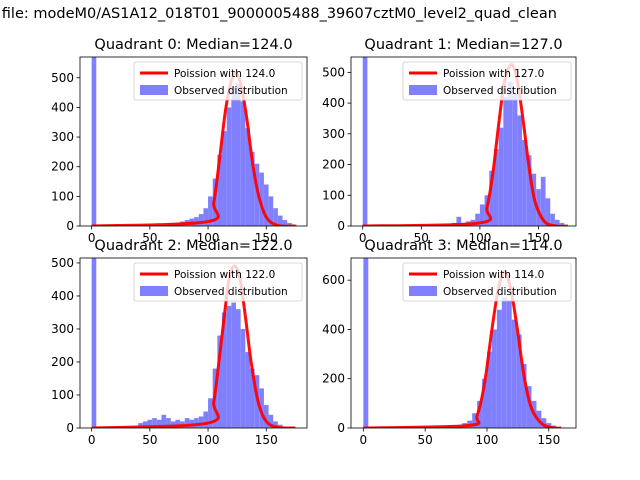 Image resolution: width=640 pixels, height=480 pixels. Describe the element at coordinates (224, 74) in the screenshot. I see `legend-label-poisson: Poission with 124.0` at that location.